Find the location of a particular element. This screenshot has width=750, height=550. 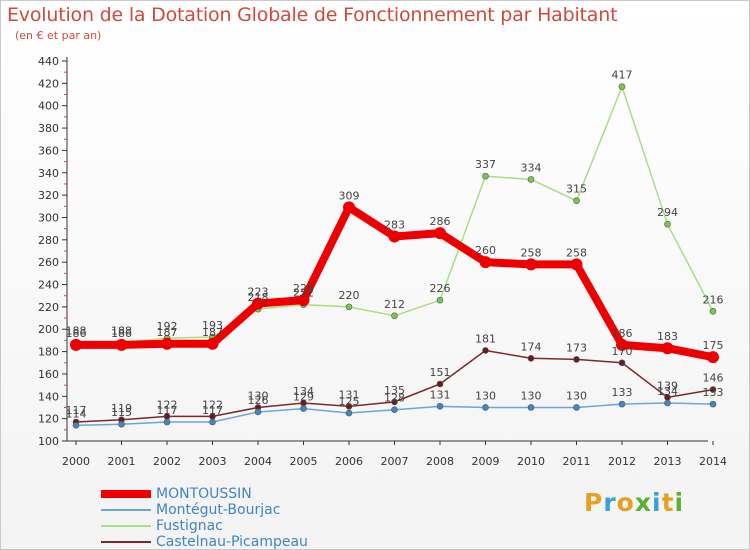

logo-letter: t is located at coordinates (668, 502).